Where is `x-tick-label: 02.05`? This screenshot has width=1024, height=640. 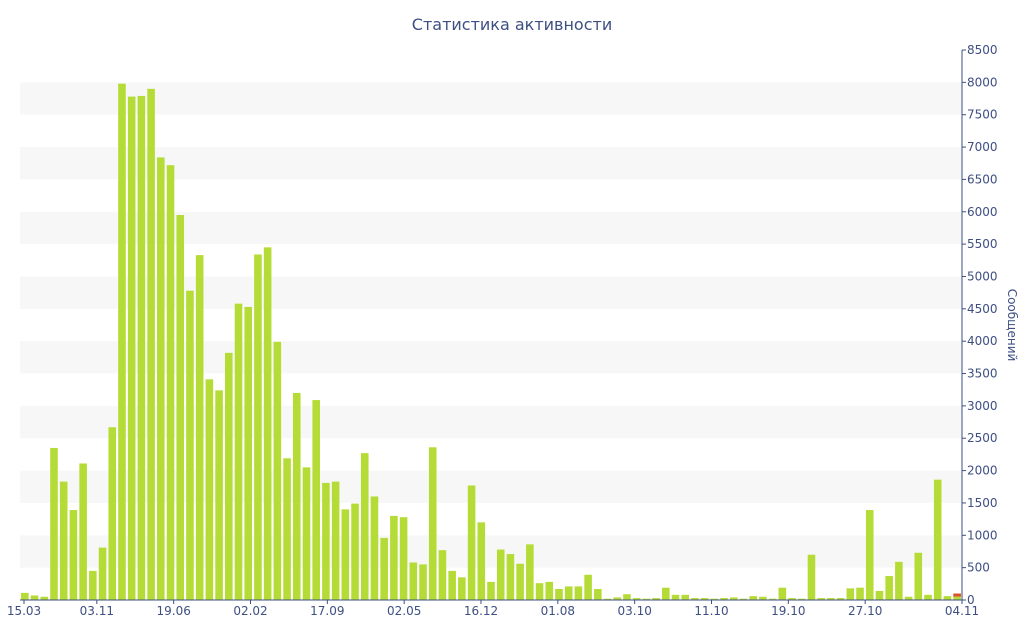
x-tick-label: 02.05 is located at coordinates (404, 611).